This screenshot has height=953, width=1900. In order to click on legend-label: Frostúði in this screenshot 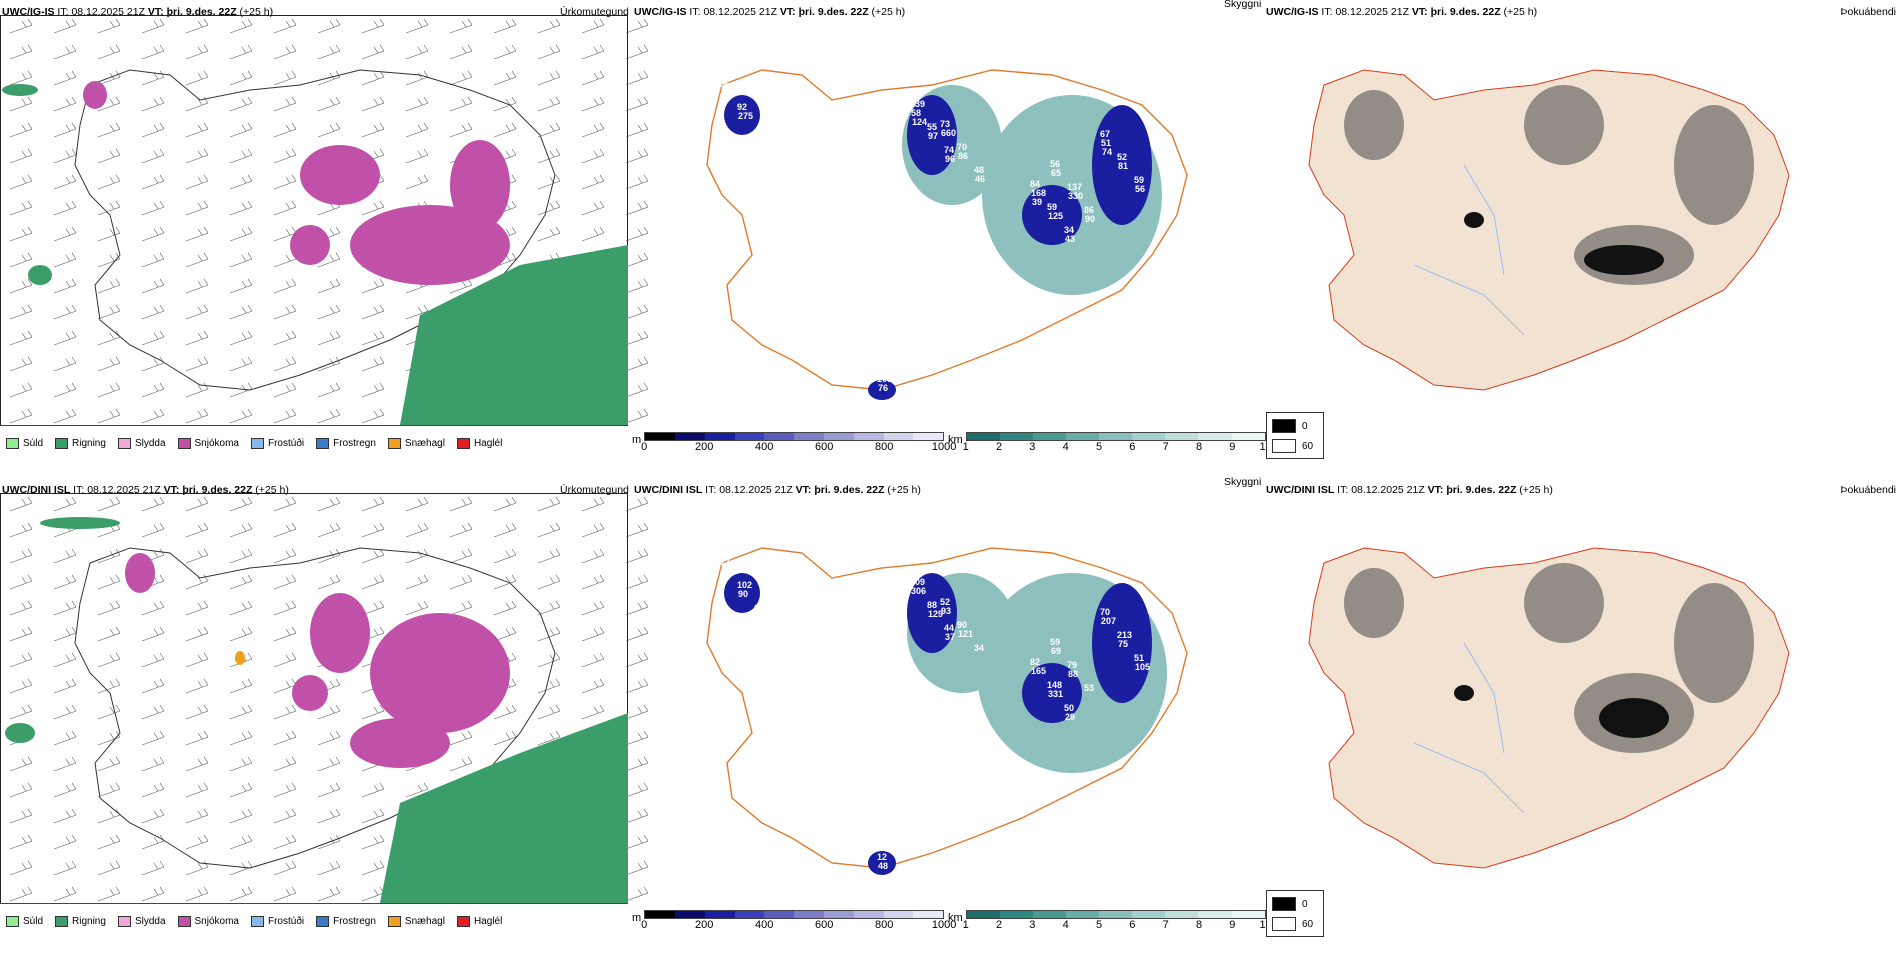, I will do `click(286, 921)`.